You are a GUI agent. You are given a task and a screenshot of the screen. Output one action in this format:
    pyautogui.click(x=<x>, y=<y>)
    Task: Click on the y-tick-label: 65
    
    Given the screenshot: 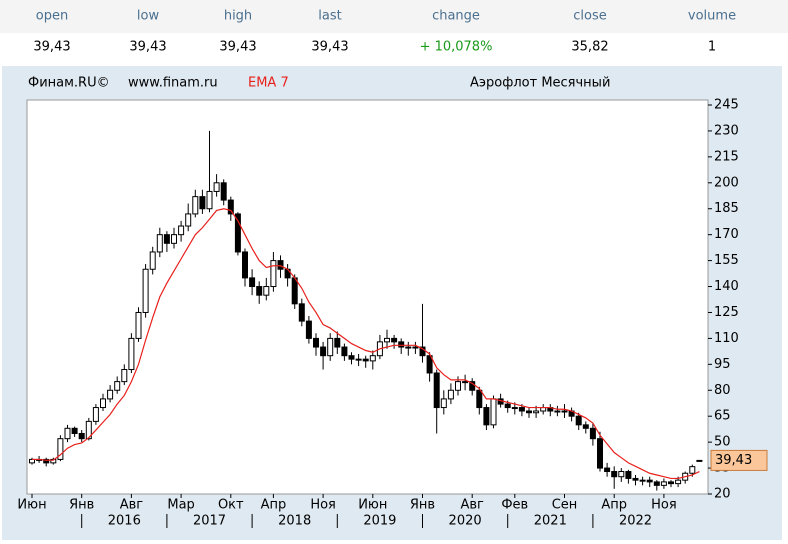 What is the action you would take?
    pyautogui.click(x=722, y=416)
    